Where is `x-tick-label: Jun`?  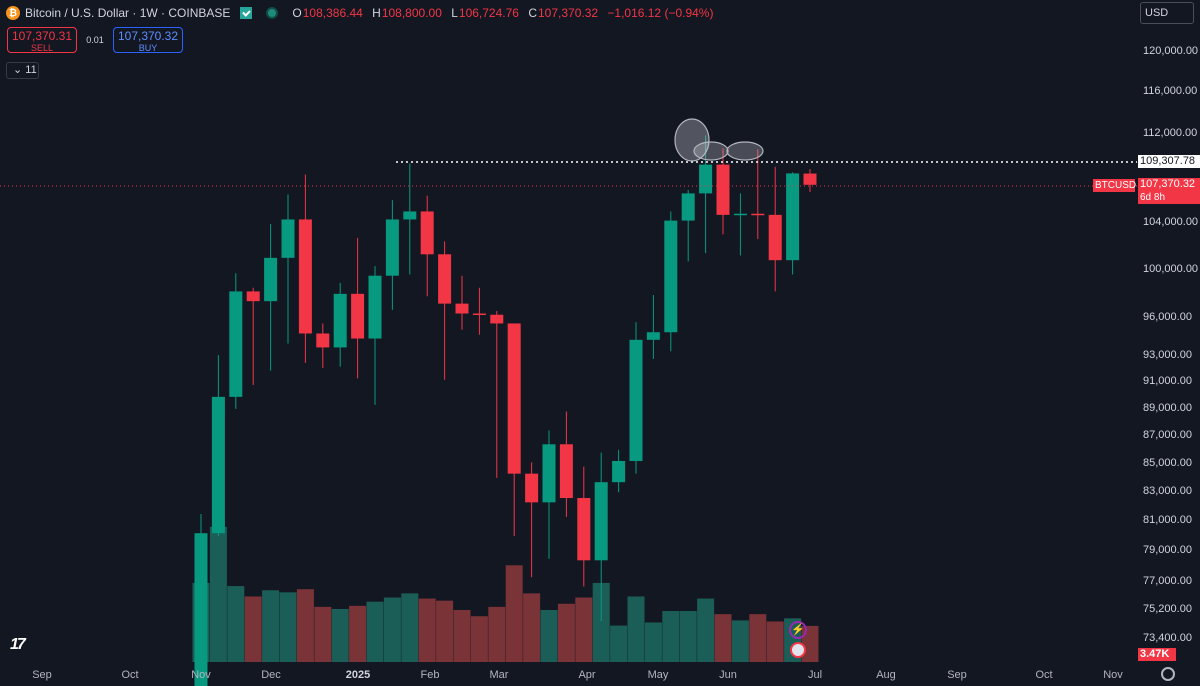 x-tick-label: Jun is located at coordinates (728, 675).